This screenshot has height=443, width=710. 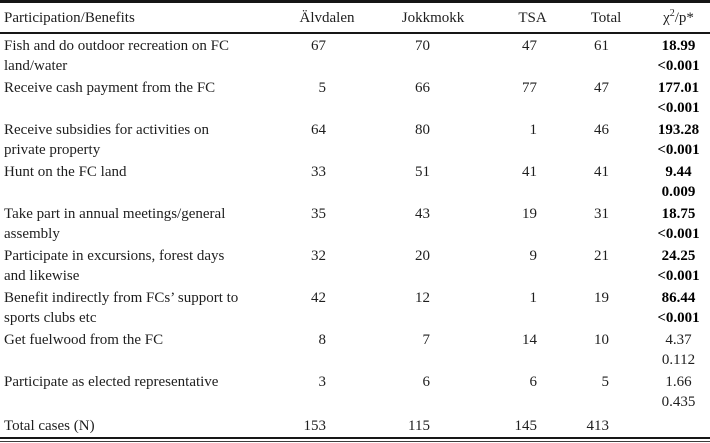 I want to click on cell-jokkmokk: 70, so click(x=422, y=46).